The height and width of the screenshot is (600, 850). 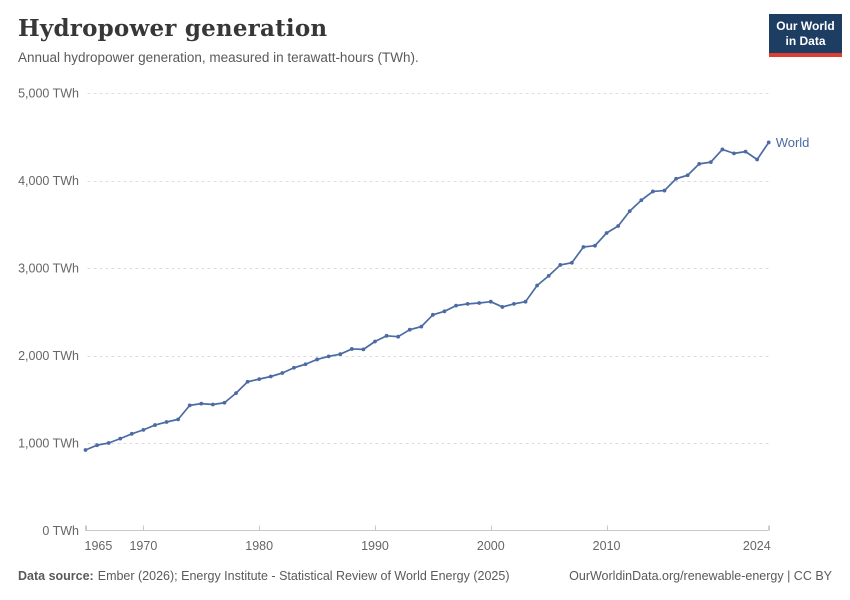 I want to click on svg-text: 3,000 TWh, so click(x=48, y=269).